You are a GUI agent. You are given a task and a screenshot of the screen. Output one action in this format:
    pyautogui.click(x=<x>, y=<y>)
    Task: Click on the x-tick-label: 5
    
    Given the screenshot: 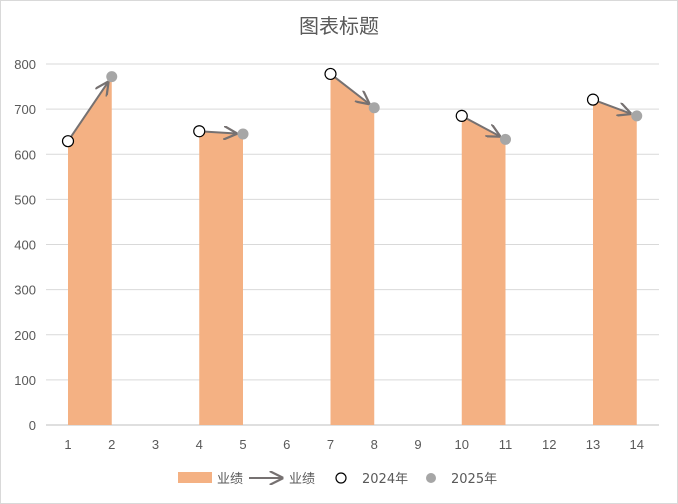 What is the action you would take?
    pyautogui.click(x=242, y=444)
    